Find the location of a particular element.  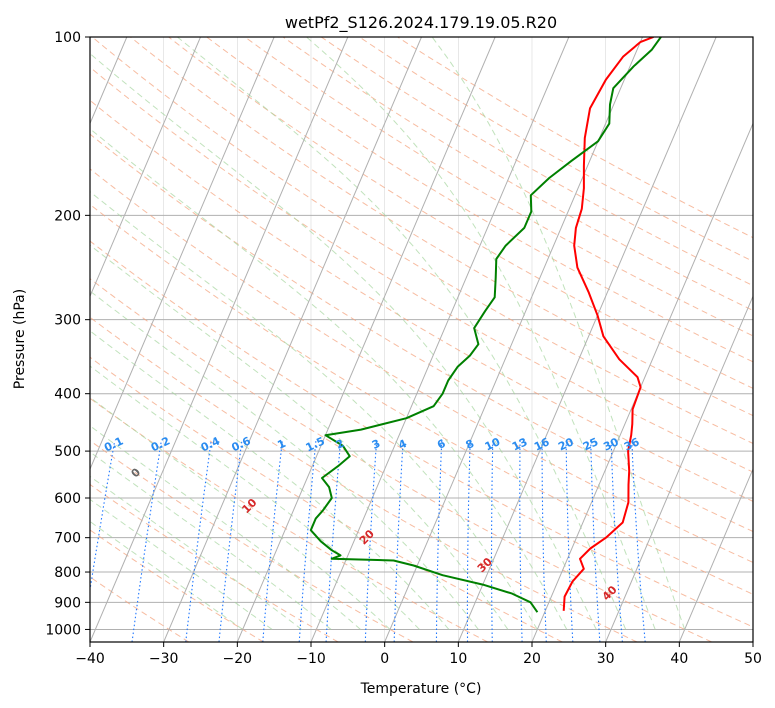

mixing-ratio-label: 13 is located at coordinates (519, 444).